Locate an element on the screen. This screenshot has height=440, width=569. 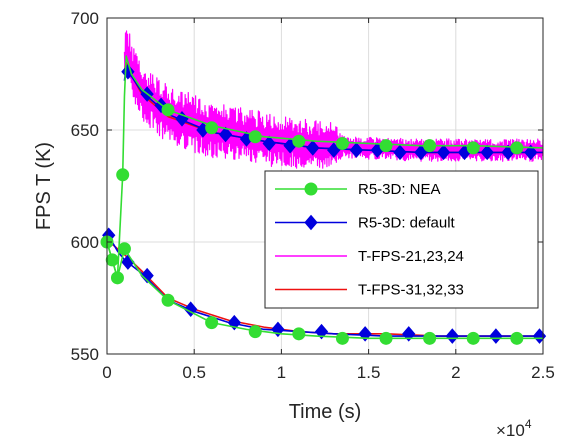
x-tick-label: 1.5 is located at coordinates (369, 372).